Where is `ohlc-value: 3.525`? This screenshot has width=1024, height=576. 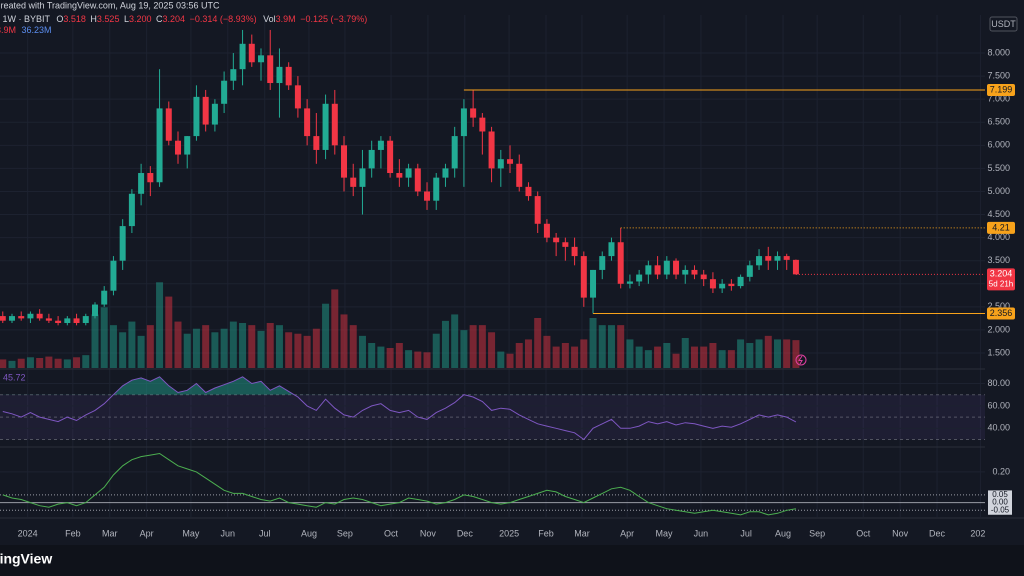
ohlc-value: 3.525 is located at coordinates (108, 19).